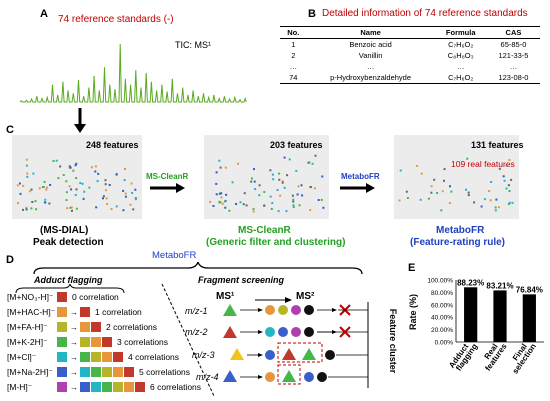 The image size is (550, 401). I want to click on adduct-row: [M+NO₃-H]⁻ 0 correlation, so click(63, 297).